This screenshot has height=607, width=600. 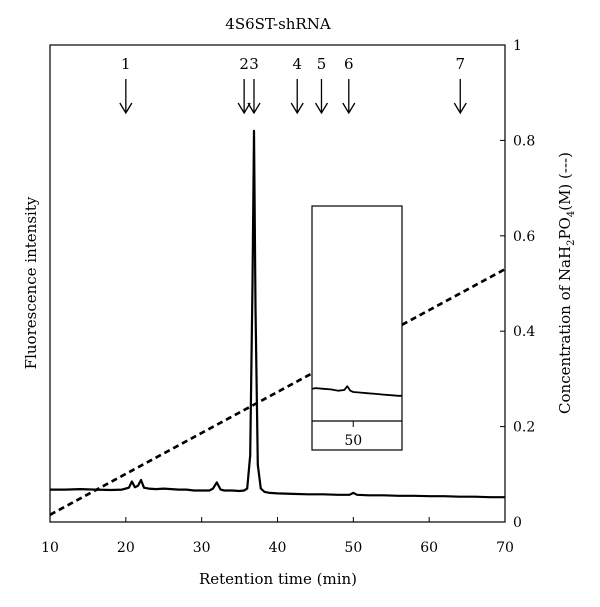 What do you see at coordinates (565, 228) in the screenshot?
I see `y-right-label-part2: PO` at bounding box center [565, 228].